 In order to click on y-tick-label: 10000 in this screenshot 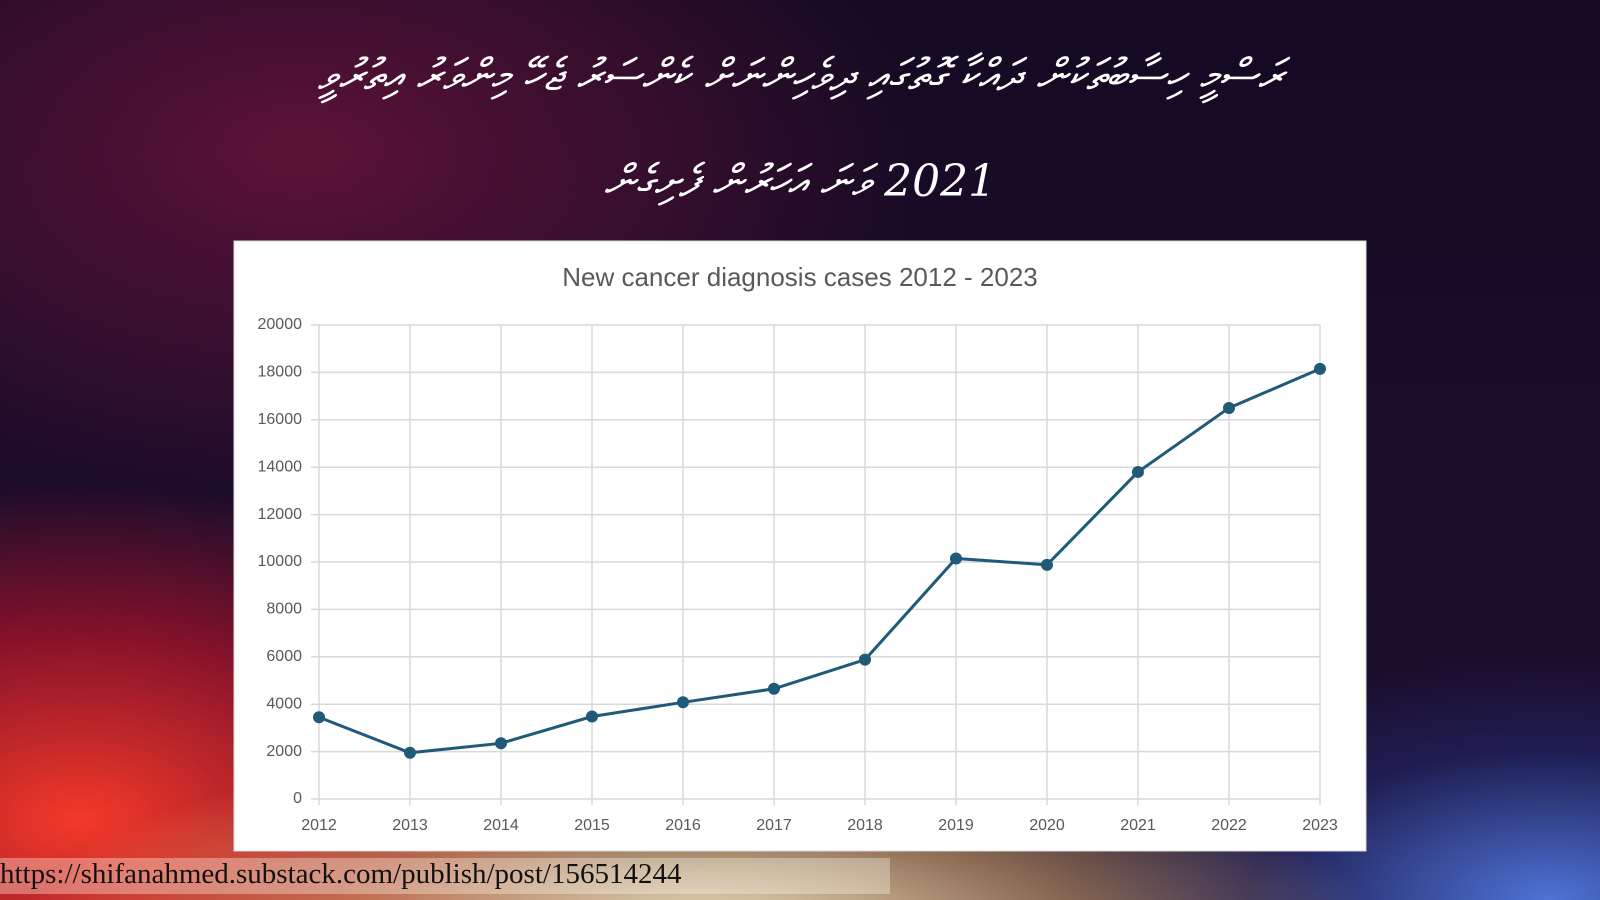, I will do `click(280, 561)`.